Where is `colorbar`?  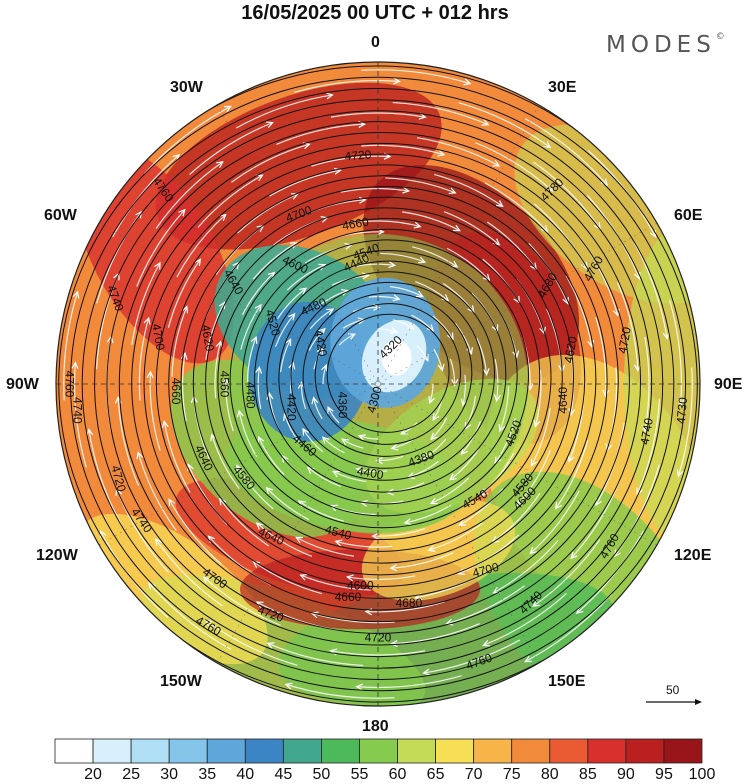
colorbar is located at coordinates (378, 751).